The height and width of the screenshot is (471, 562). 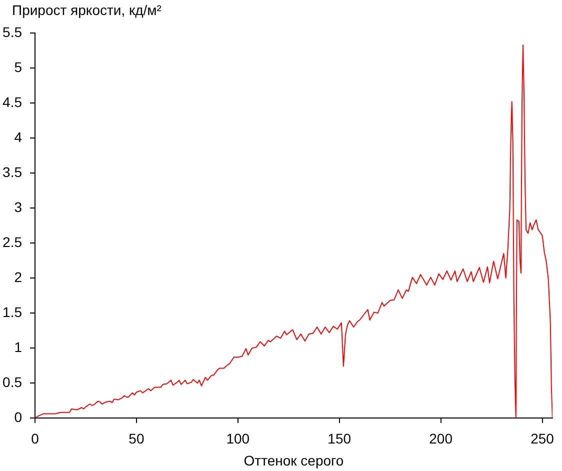 I want to click on x-tick-label: 150, so click(x=340, y=438).